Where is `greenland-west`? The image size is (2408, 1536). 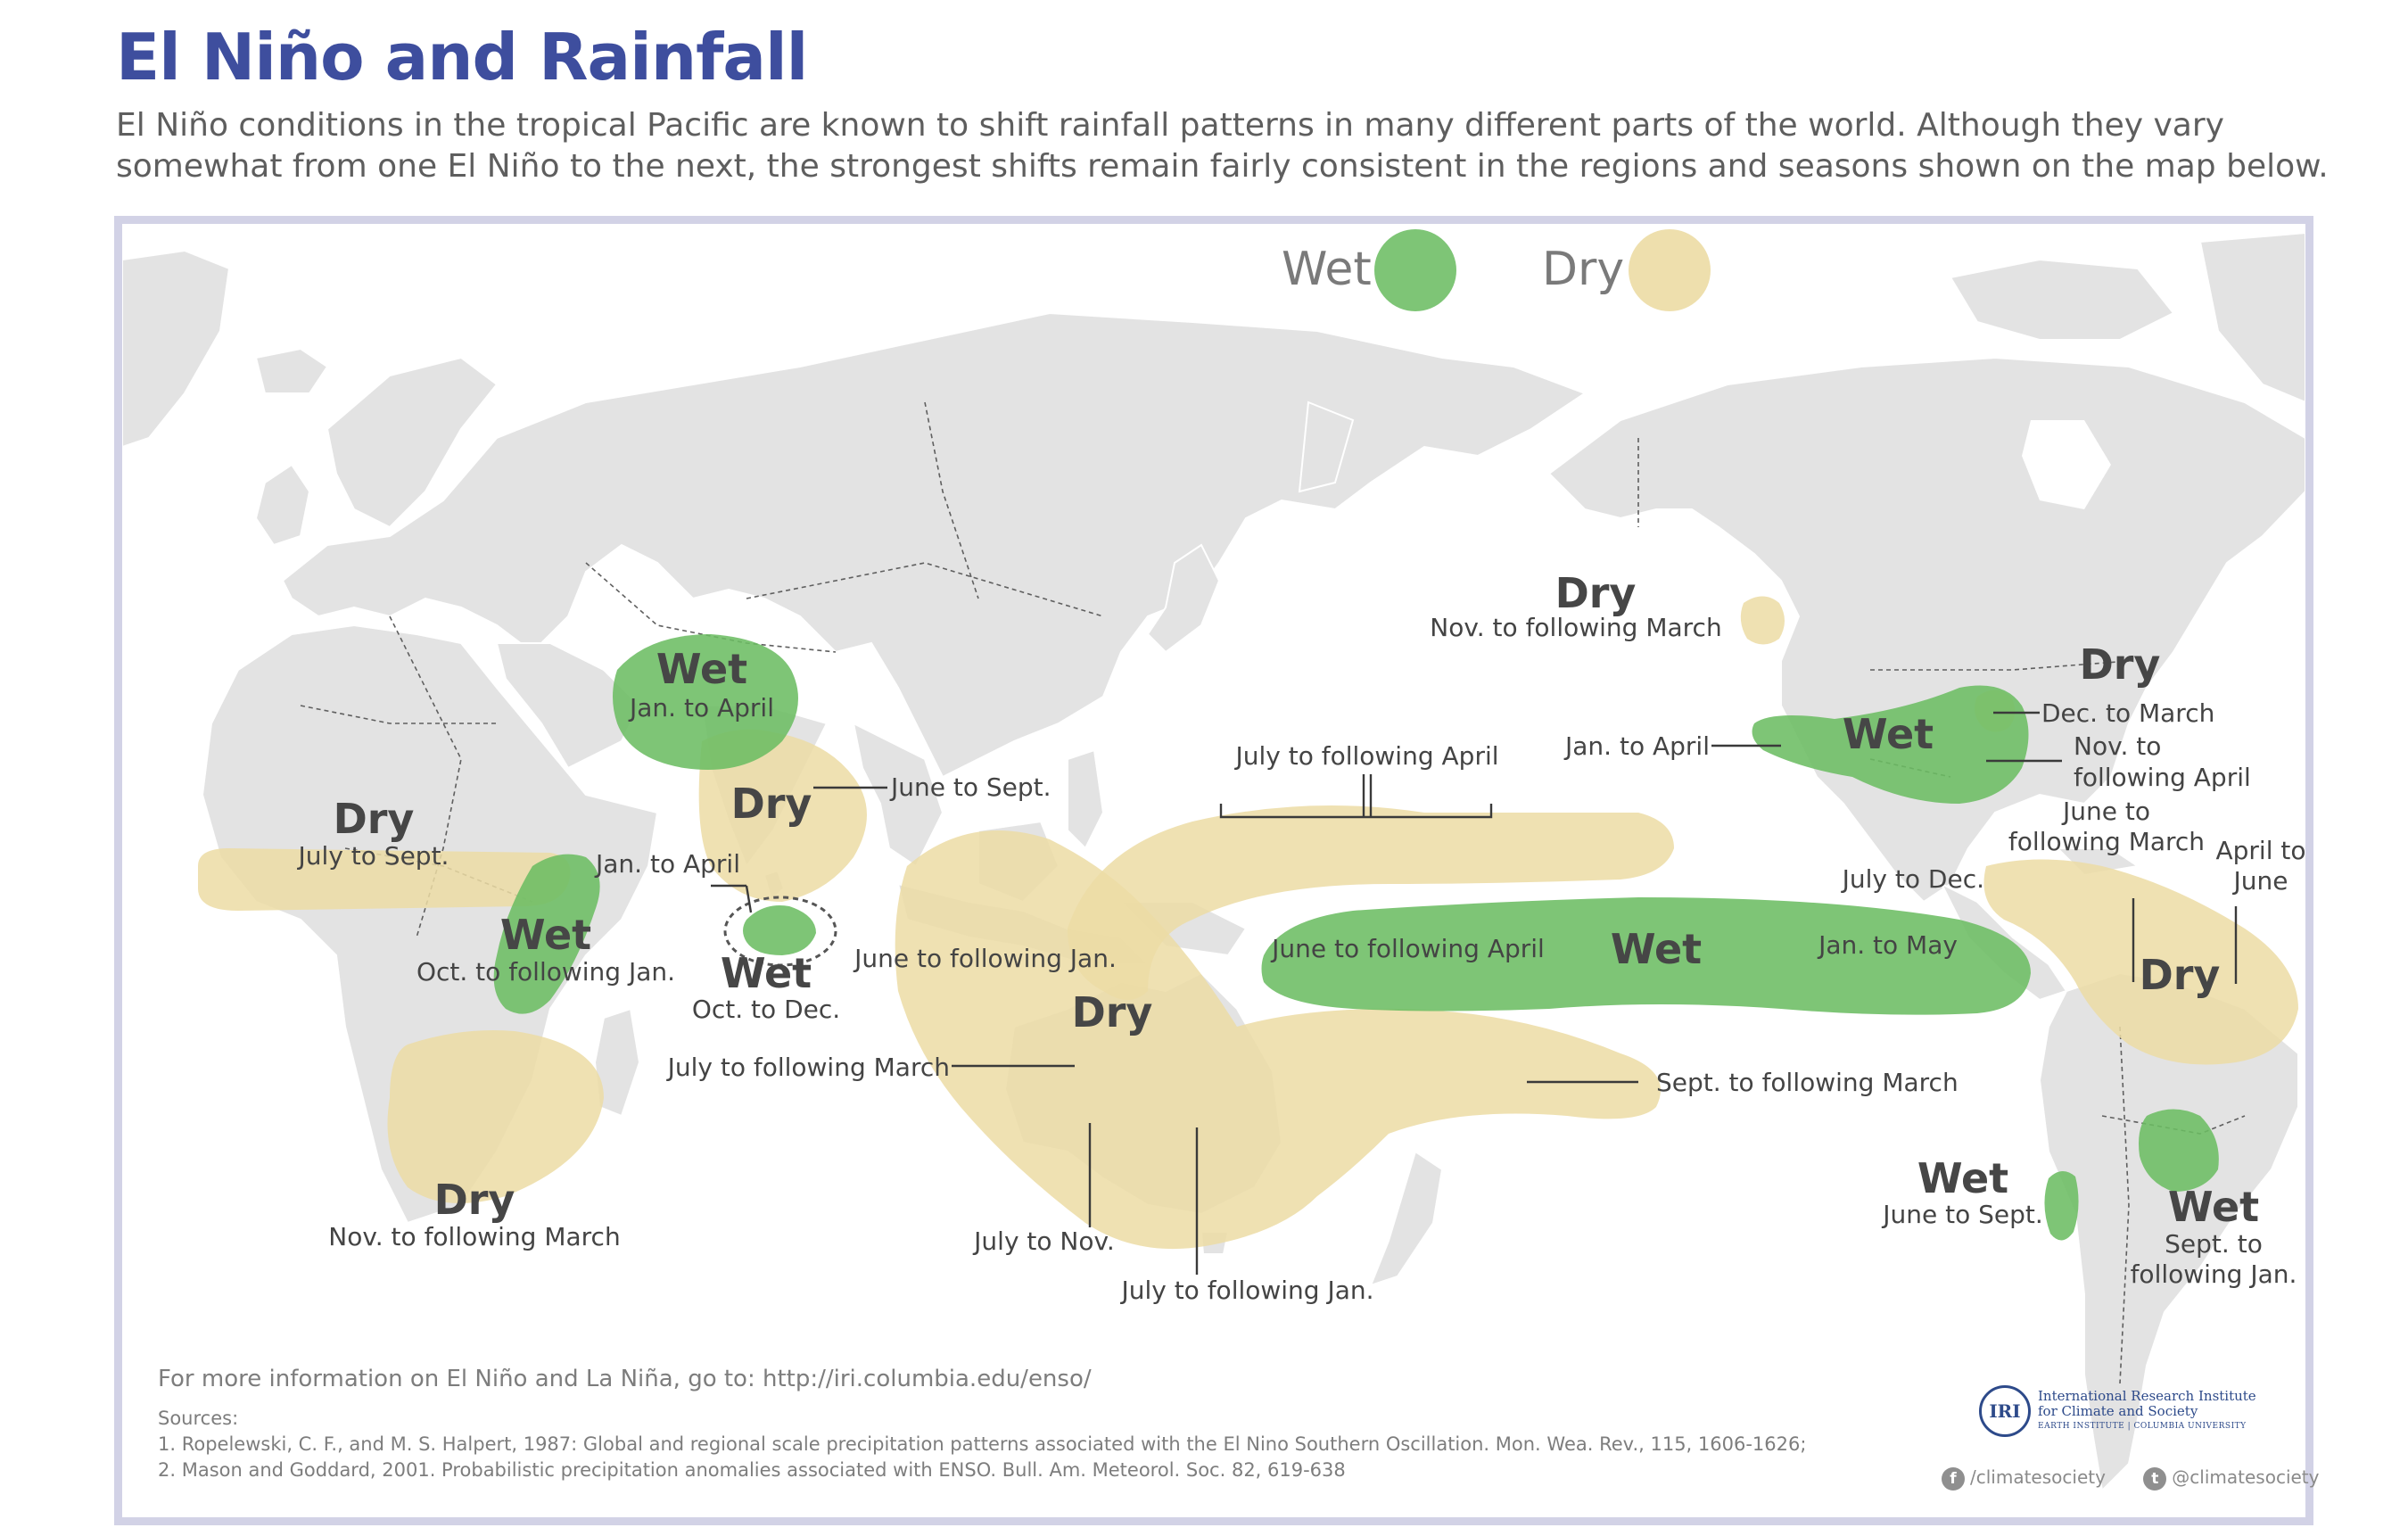 greenland-west is located at coordinates (176, 349).